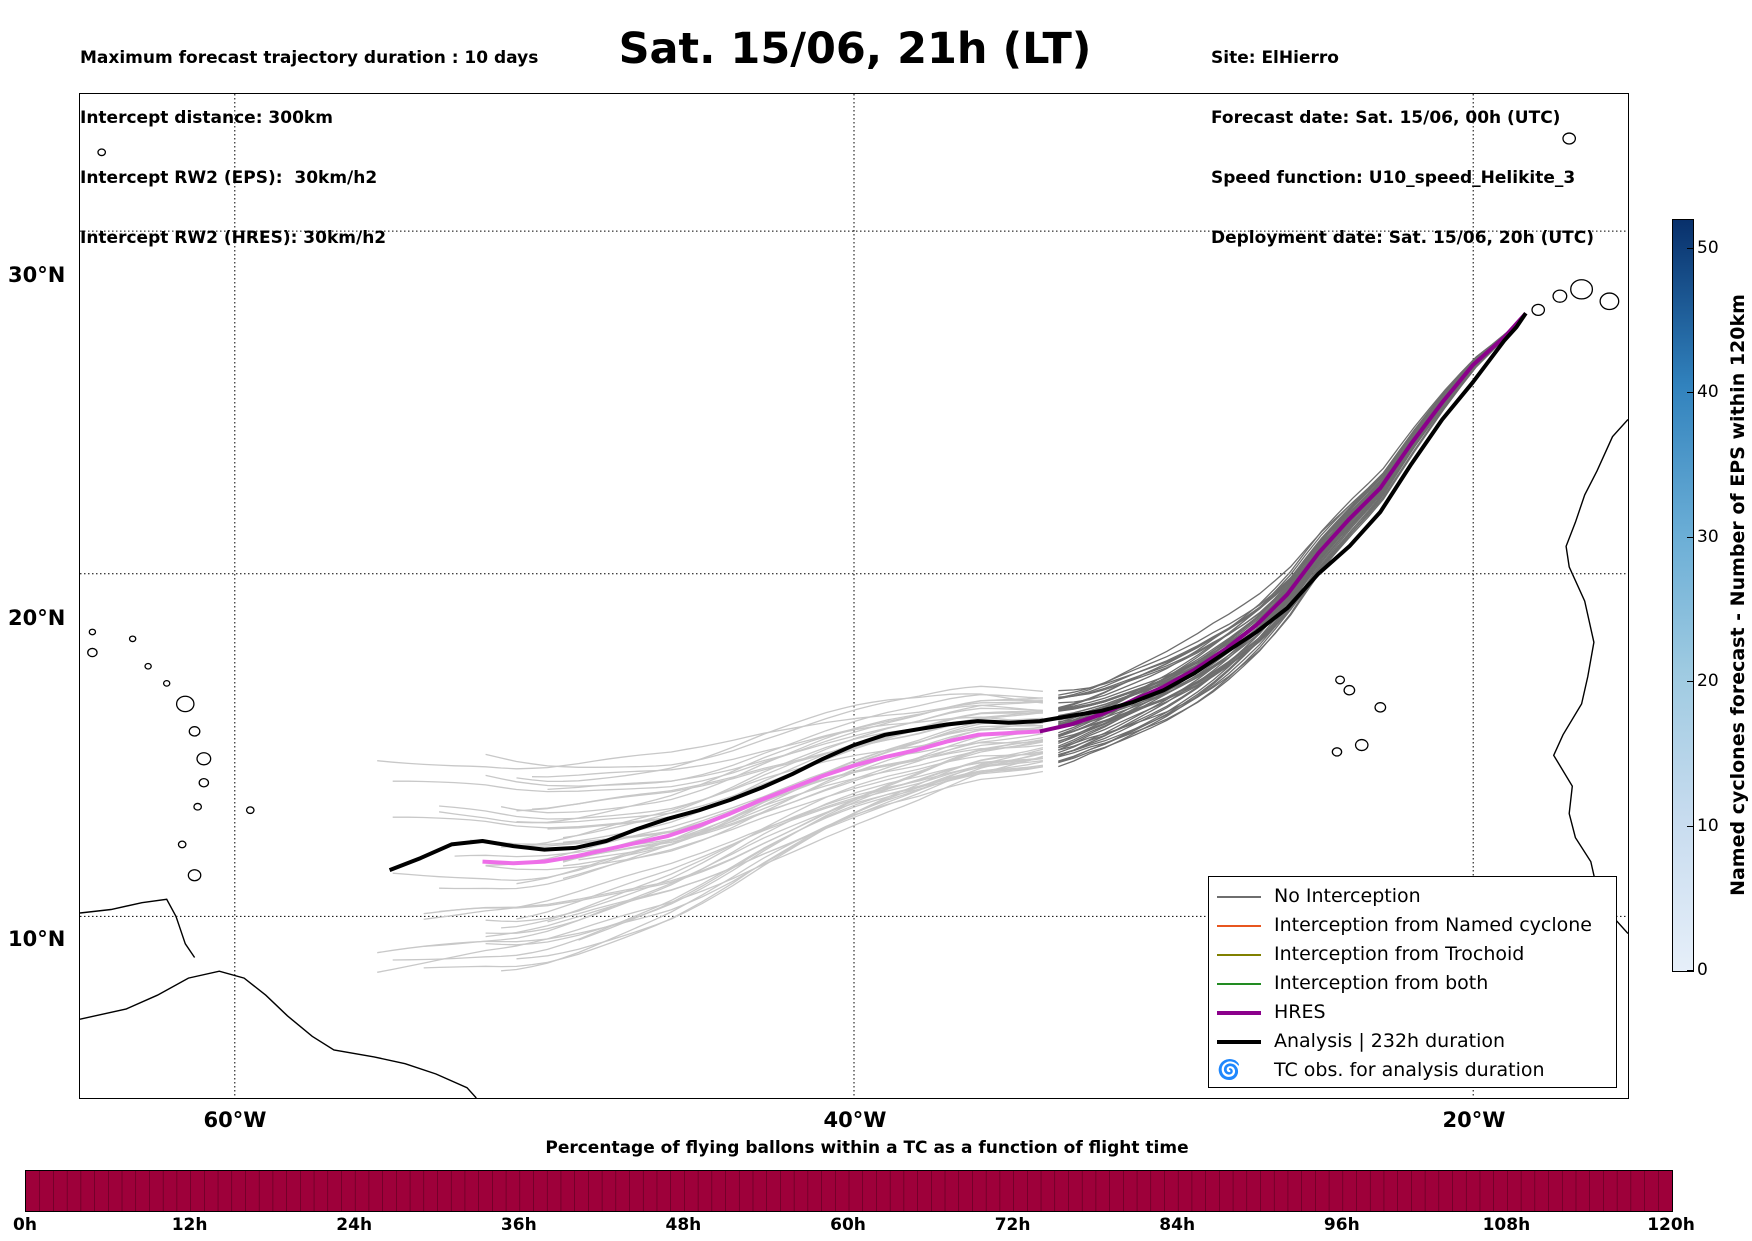  Describe the element at coordinates (1341, 1225) in the screenshot. I see `timebar-tick-label: 96h` at that location.